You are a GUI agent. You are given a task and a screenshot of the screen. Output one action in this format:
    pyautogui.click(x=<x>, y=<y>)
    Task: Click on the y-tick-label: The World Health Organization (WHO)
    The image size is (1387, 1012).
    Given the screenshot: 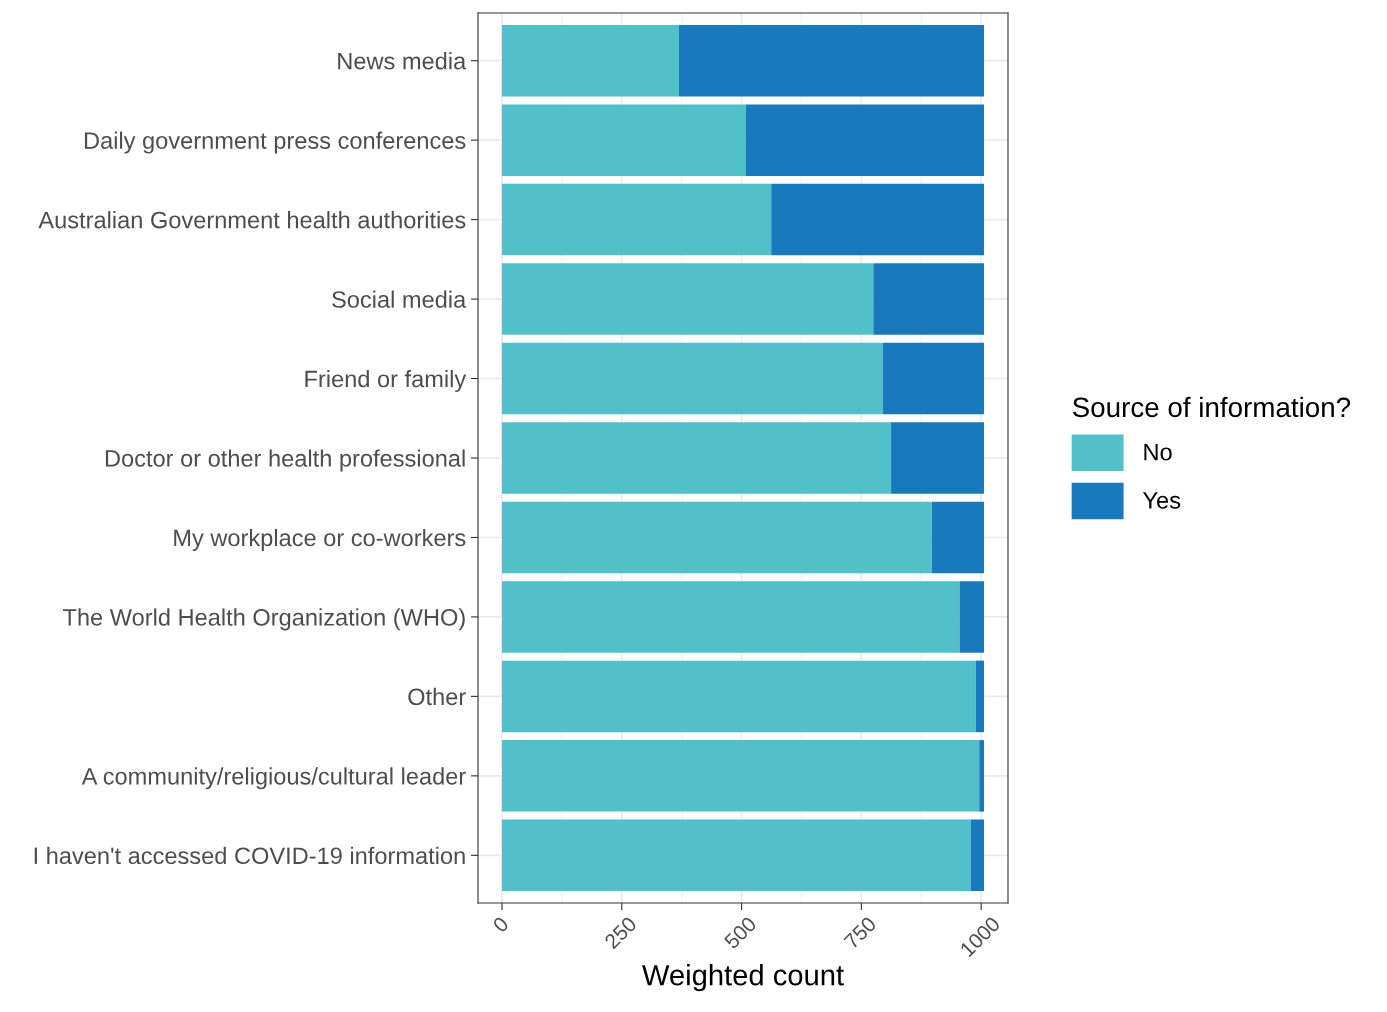 What is the action you would take?
    pyautogui.click(x=264, y=619)
    